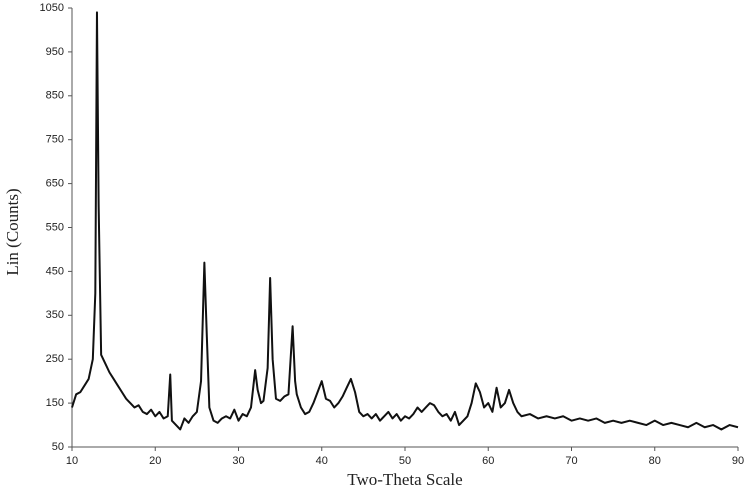  What do you see at coordinates (55, 227) in the screenshot?
I see `y-tick-label: 550` at bounding box center [55, 227].